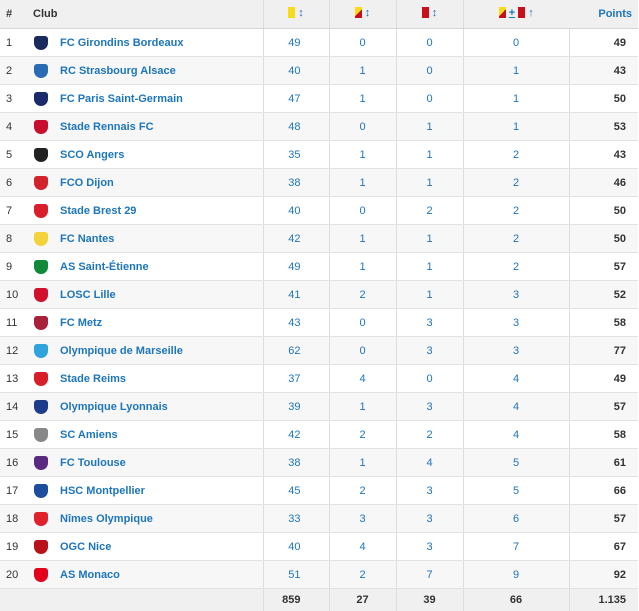 This screenshot has height=611, width=639. Describe the element at coordinates (144, 462) in the screenshot. I see `club-cell: FC Toulouse` at that location.